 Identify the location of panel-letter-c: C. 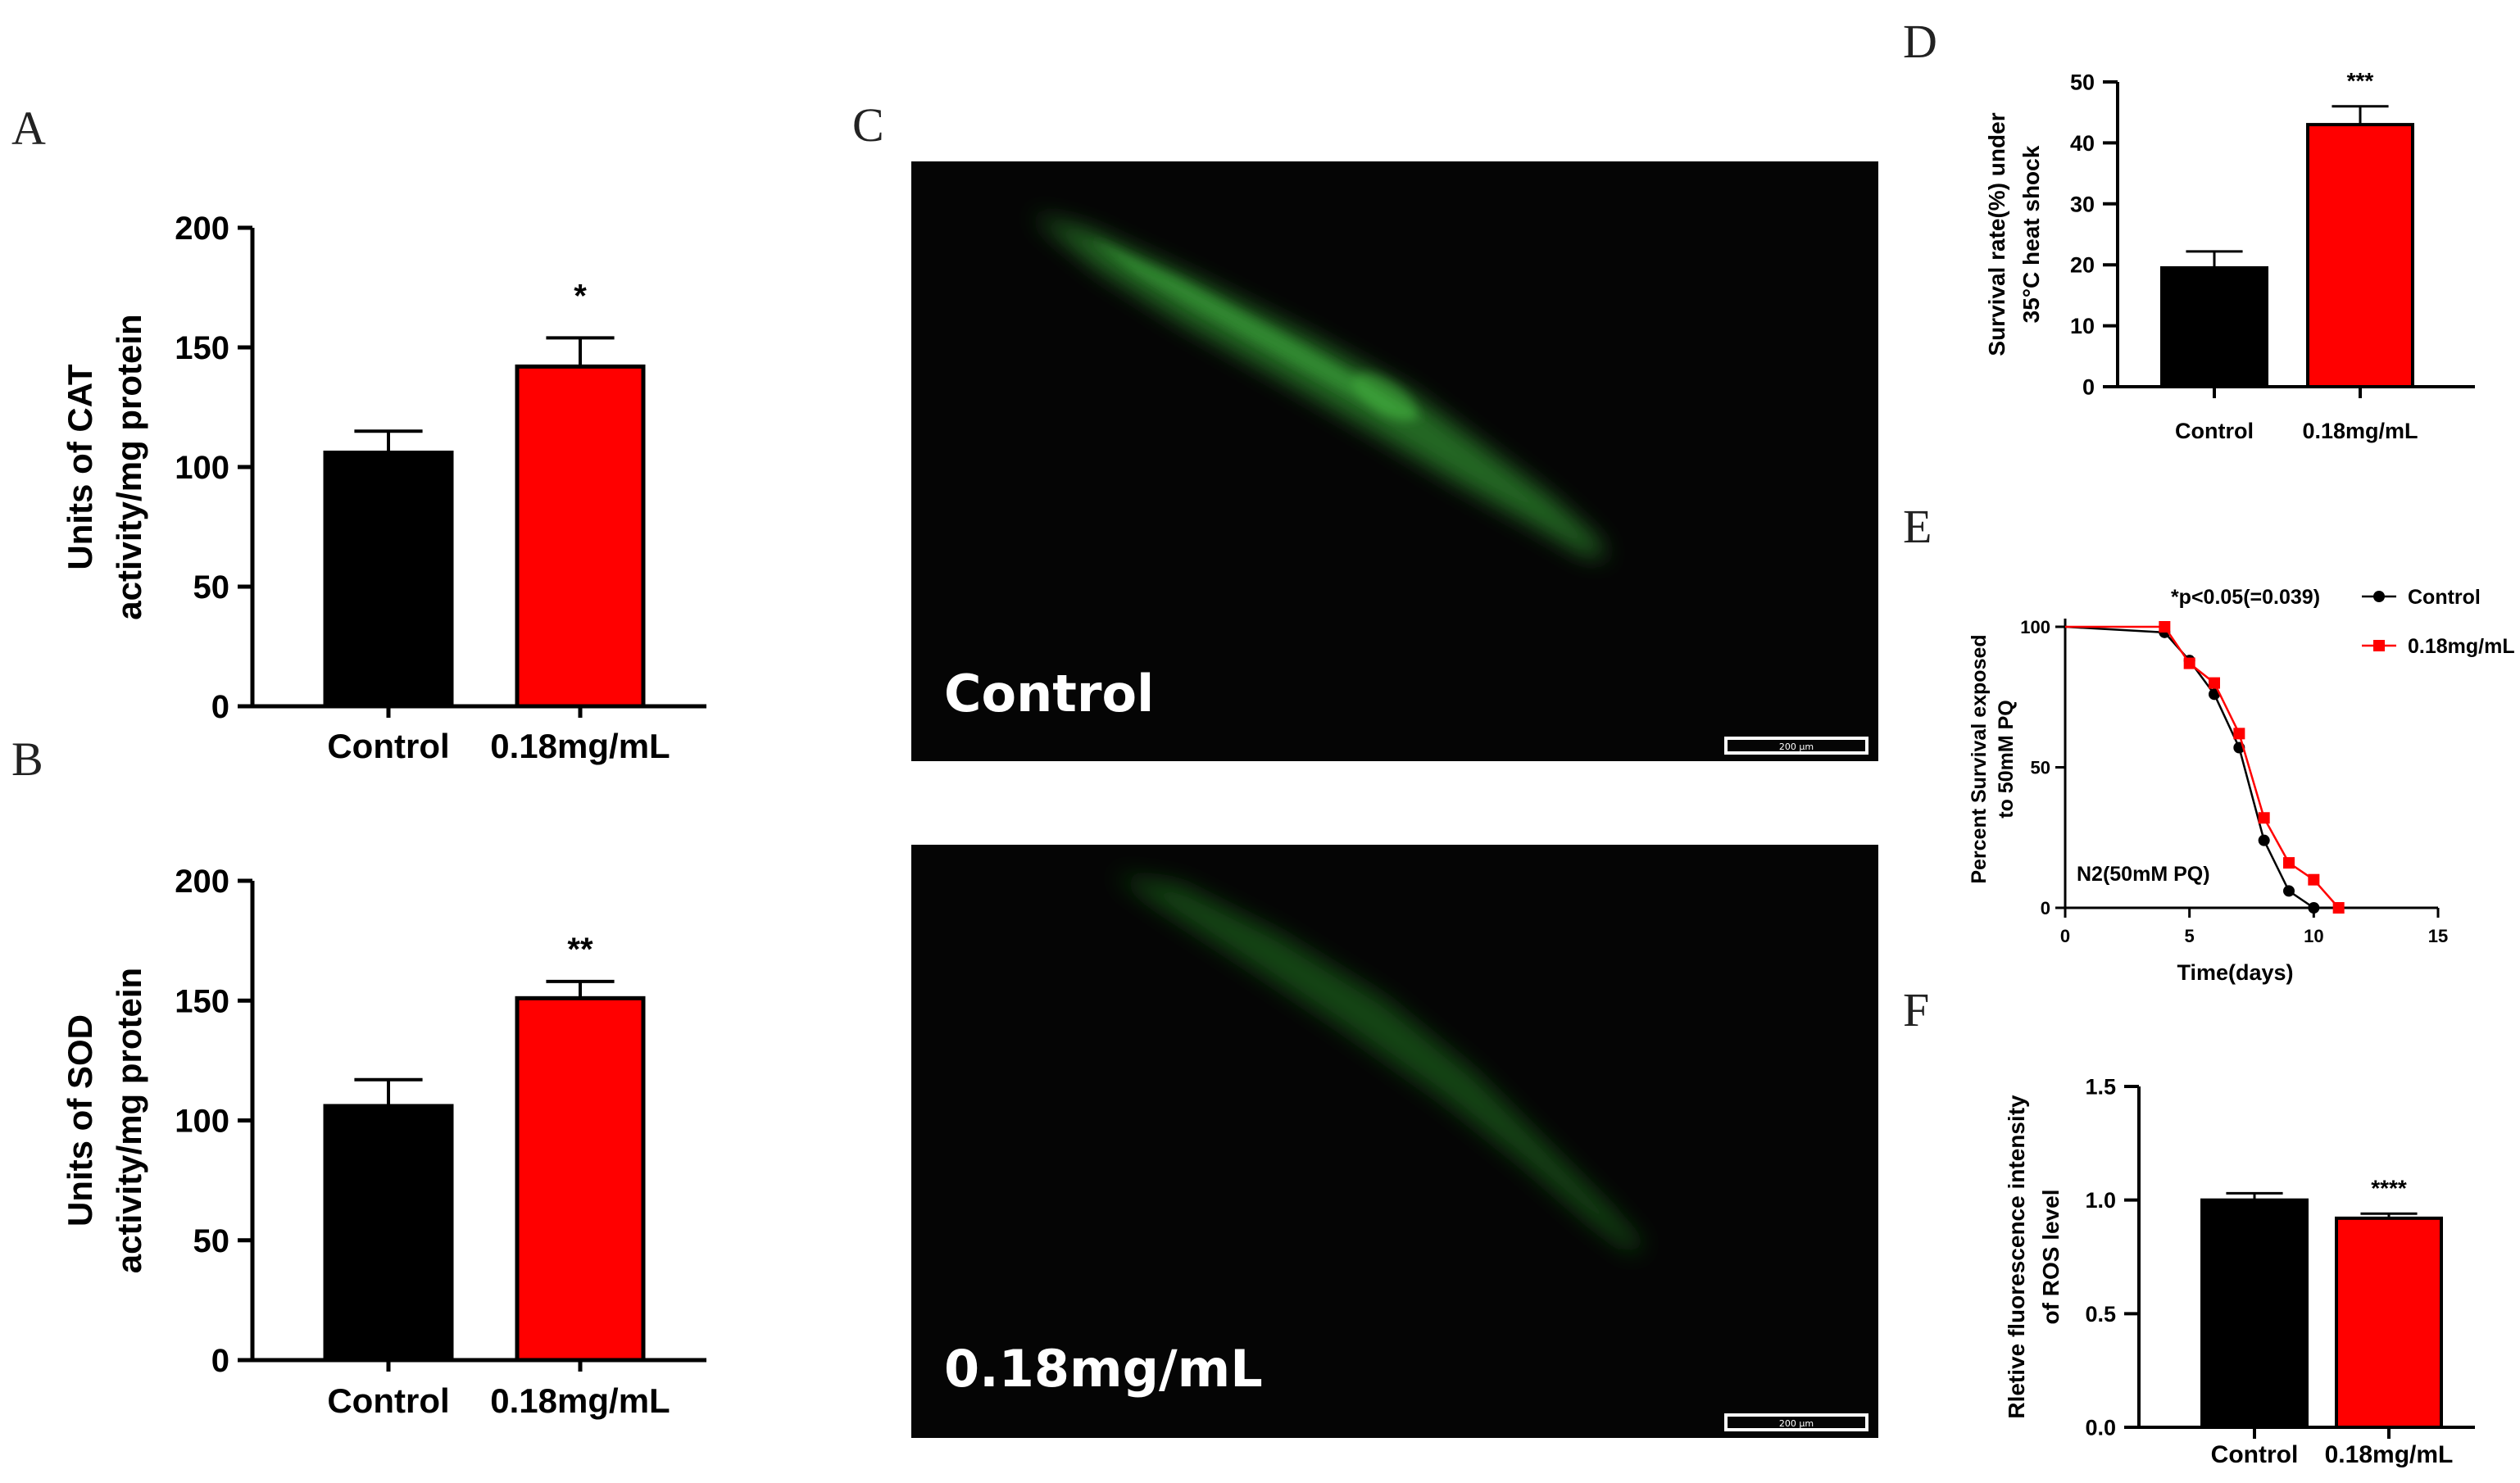
(868, 125).